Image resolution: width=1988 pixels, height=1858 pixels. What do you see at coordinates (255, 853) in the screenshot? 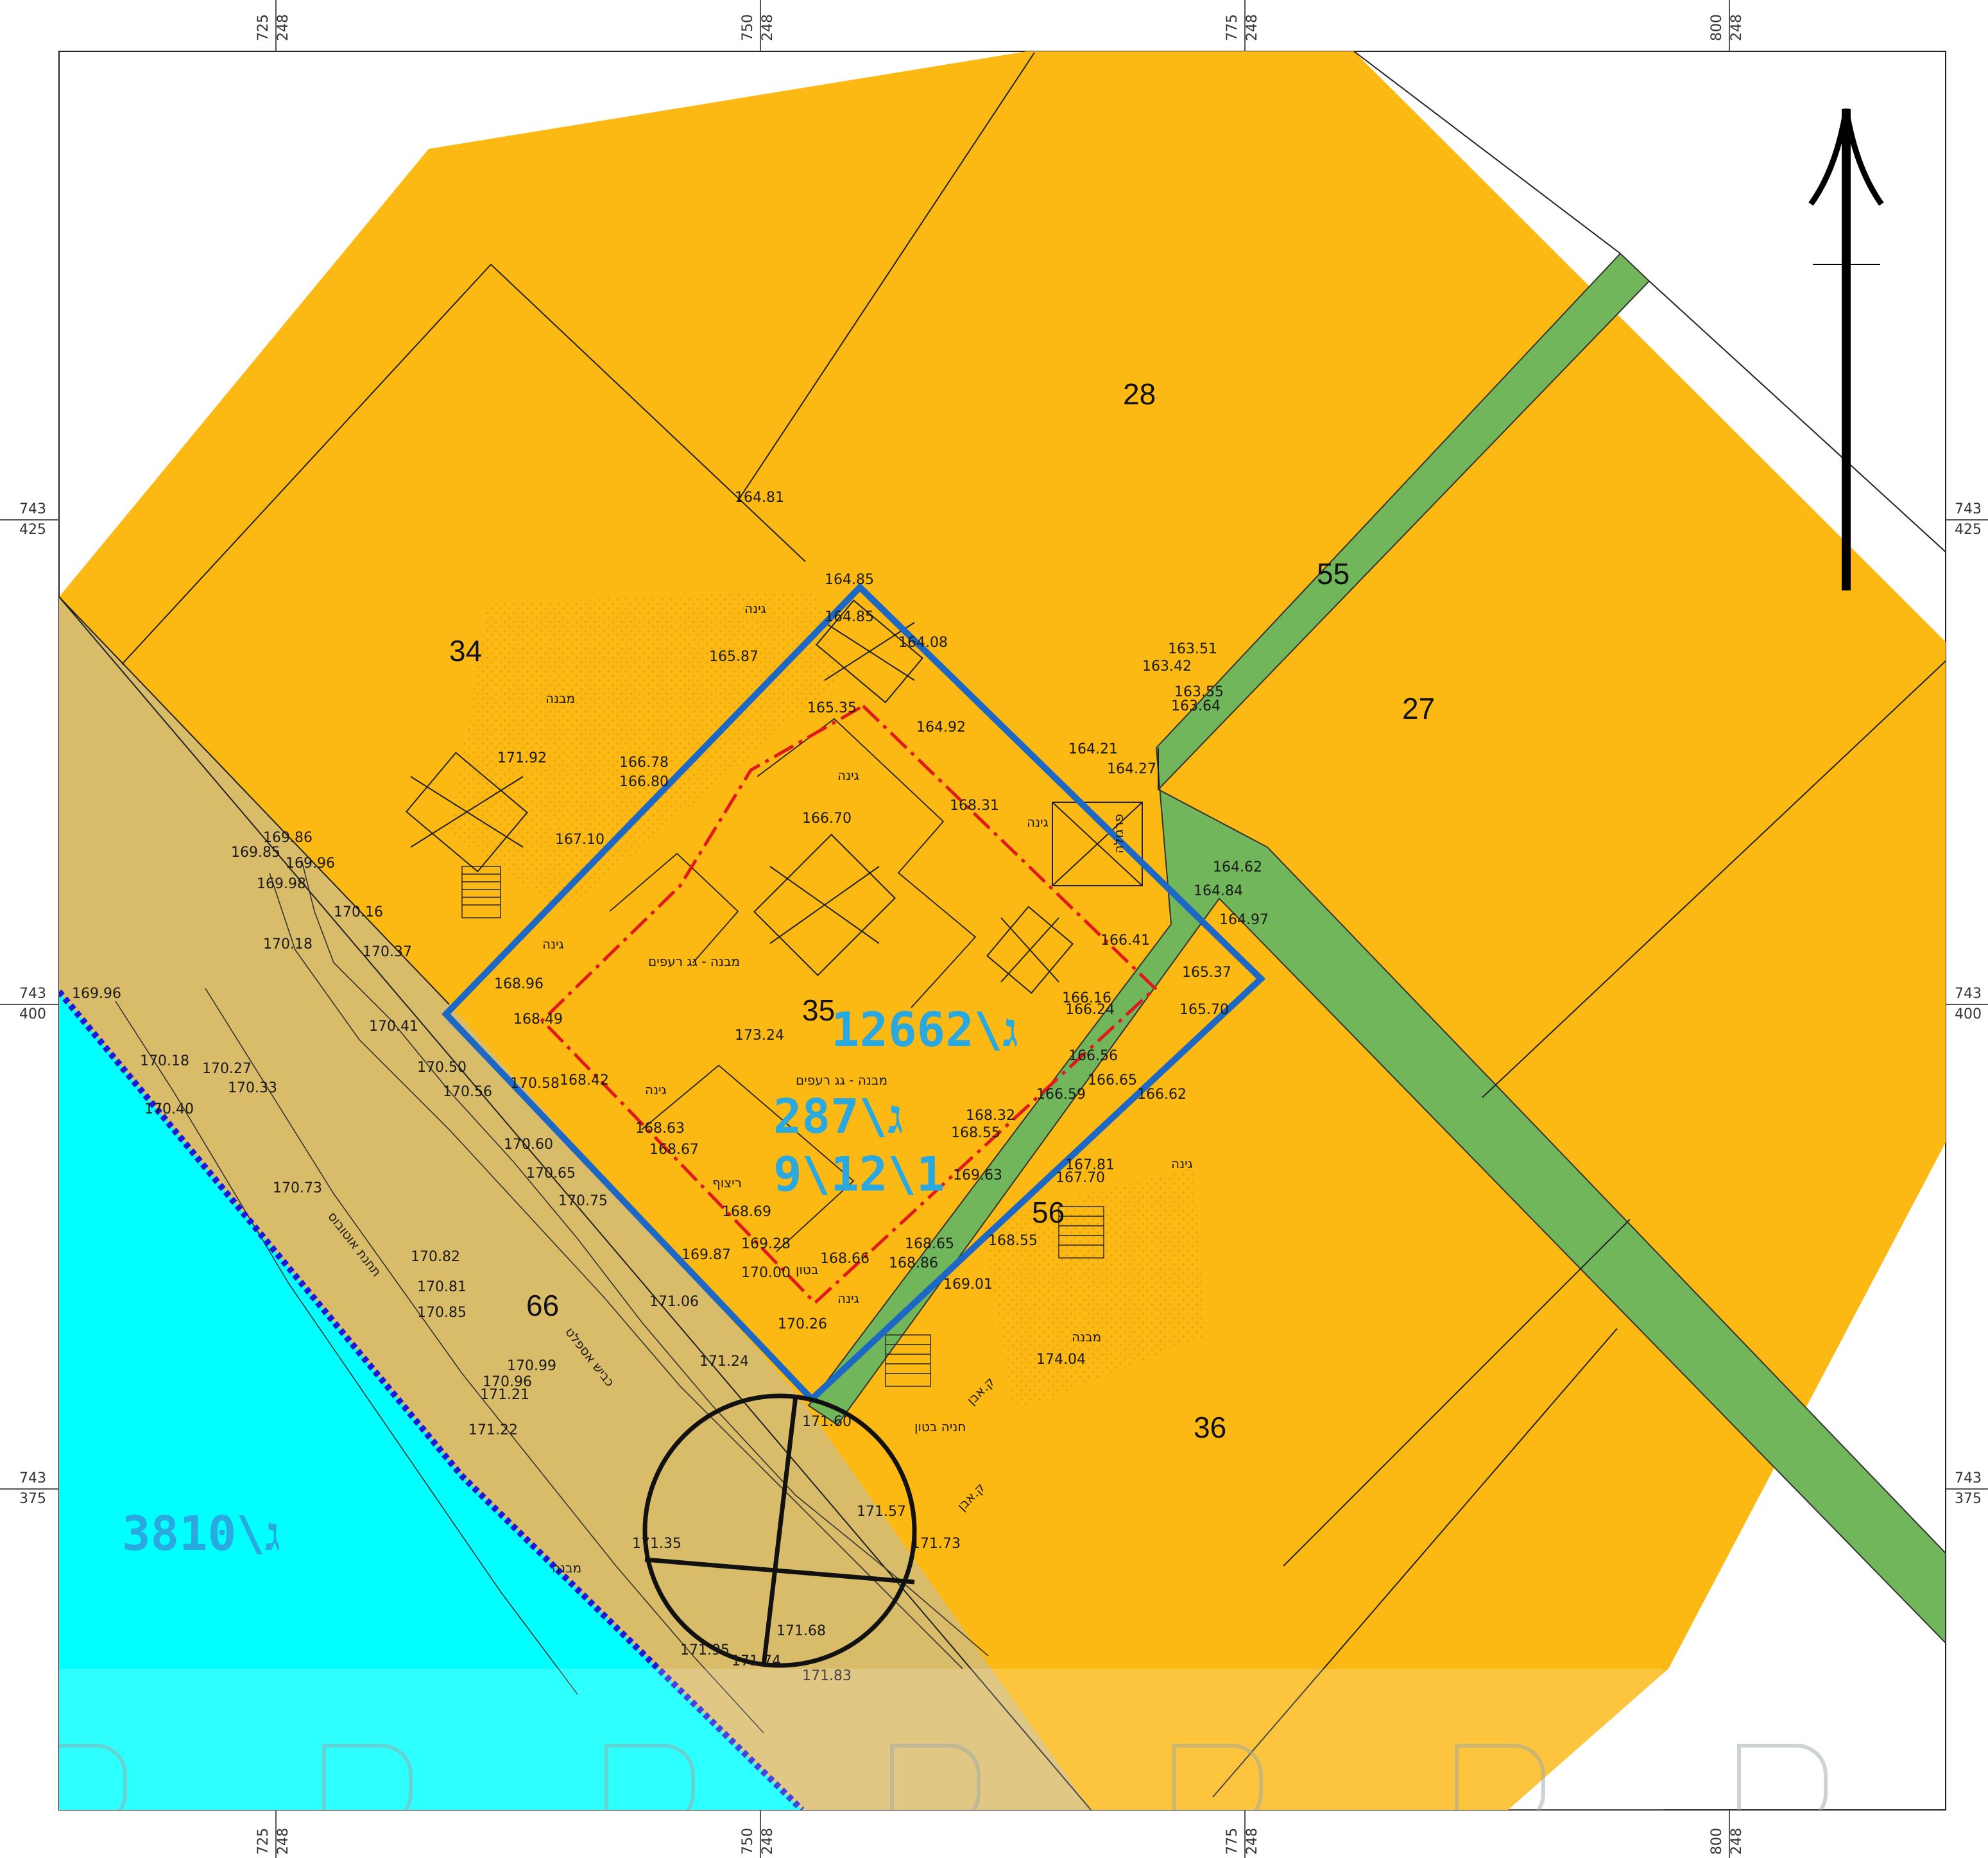
I see `elev-14: 169.85` at bounding box center [255, 853].